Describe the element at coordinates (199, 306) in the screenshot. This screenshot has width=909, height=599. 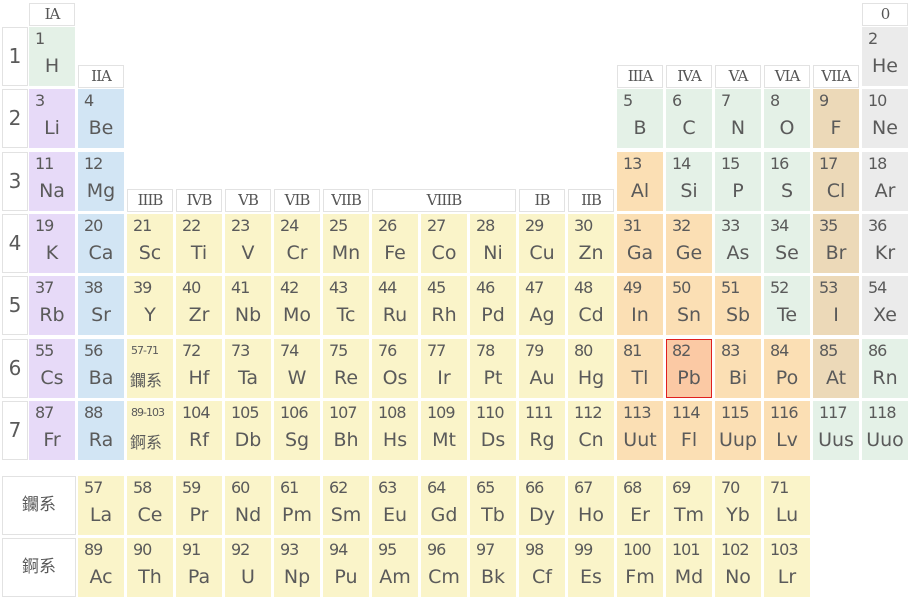
I see `element-Zr: 40 Zr` at that location.